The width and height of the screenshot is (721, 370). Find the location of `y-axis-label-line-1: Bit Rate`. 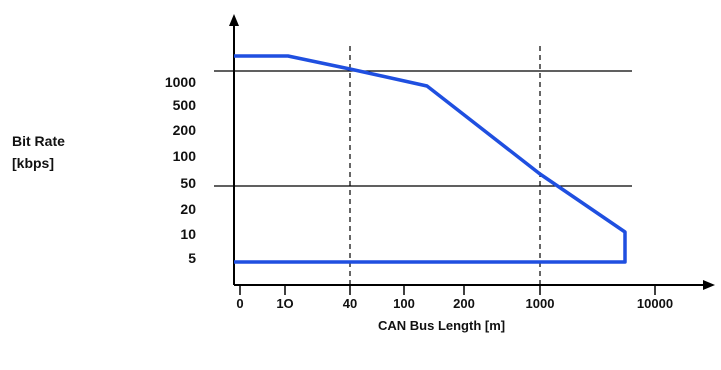

y-axis-label-line-1: Bit Rate is located at coordinates (38, 141).